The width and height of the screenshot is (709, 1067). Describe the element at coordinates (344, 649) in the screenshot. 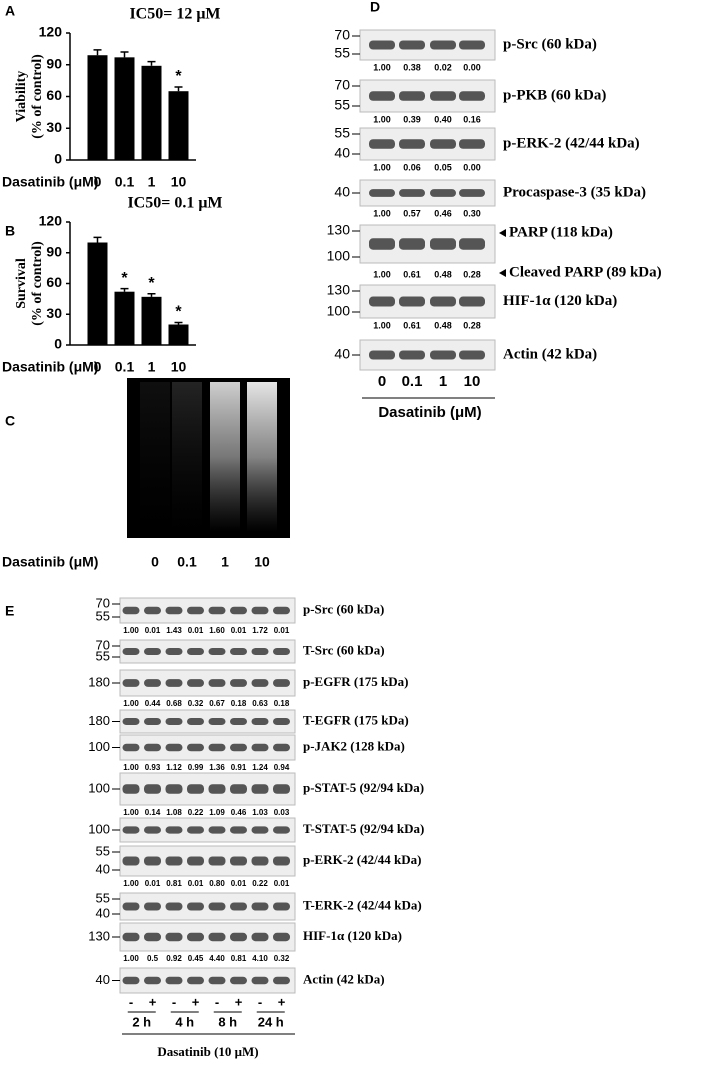

I see `protein-label: T-Src (60 kDa)` at that location.